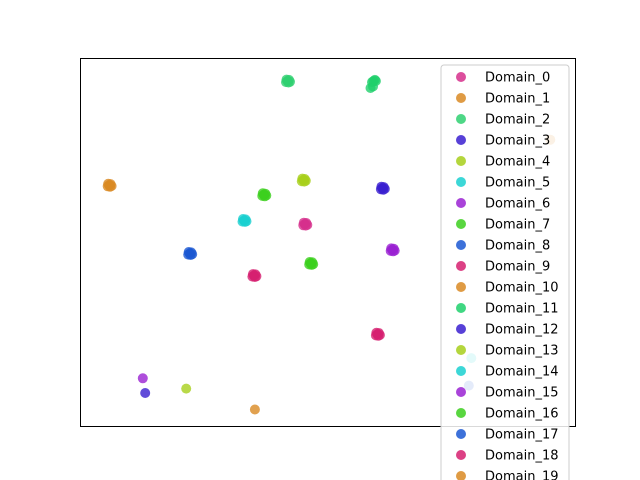  Describe the element at coordinates (522, 414) in the screenshot. I see `legend-label: Domain_16` at that location.